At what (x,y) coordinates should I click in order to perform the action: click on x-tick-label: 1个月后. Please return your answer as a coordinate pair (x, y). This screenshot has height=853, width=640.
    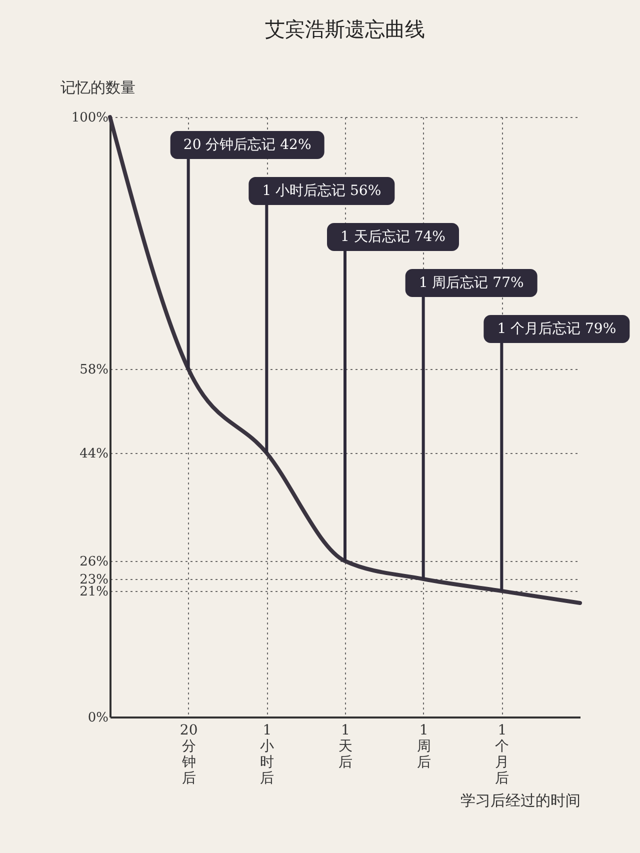
    Looking at the image, I should click on (502, 754).